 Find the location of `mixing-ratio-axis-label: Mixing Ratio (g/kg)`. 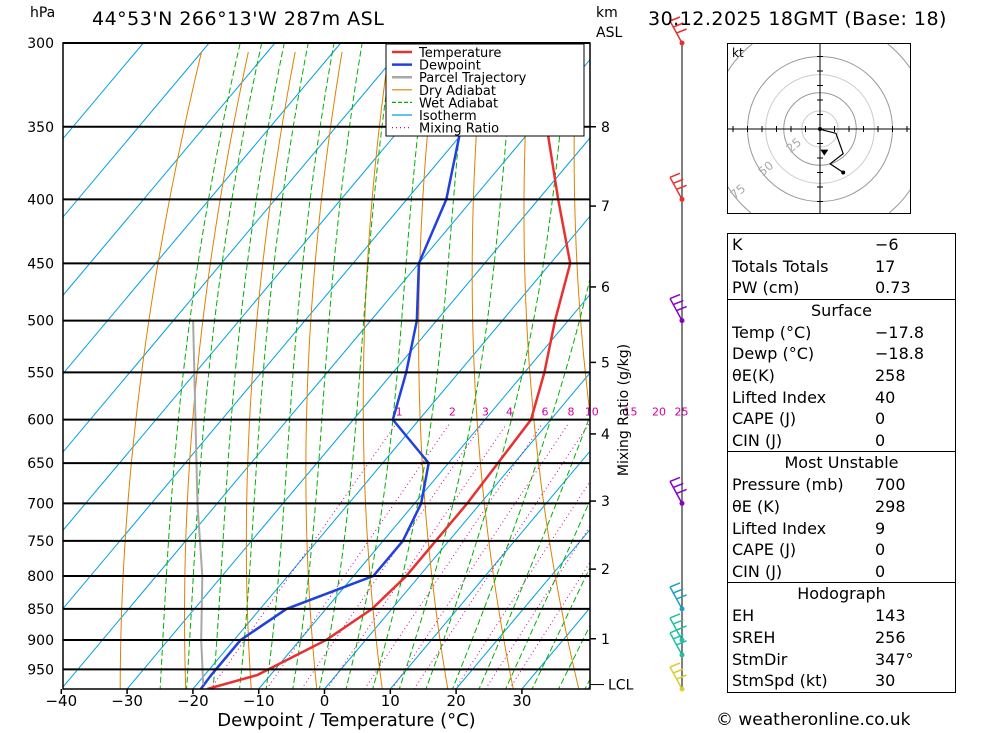

mixing-ratio-axis-label: Mixing Ratio (g/kg) is located at coordinates (624, 410).